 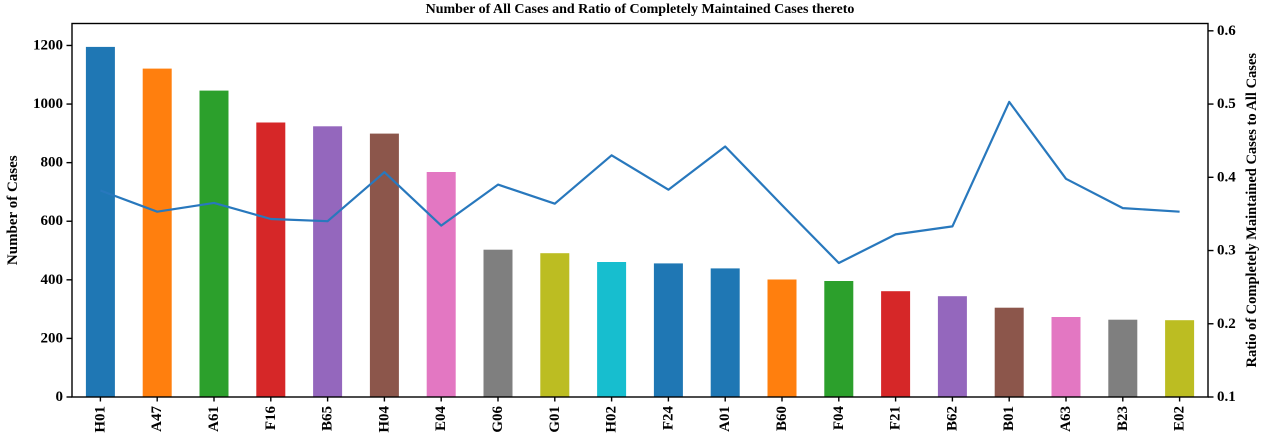 I want to click on bar-B62, so click(x=952, y=346).